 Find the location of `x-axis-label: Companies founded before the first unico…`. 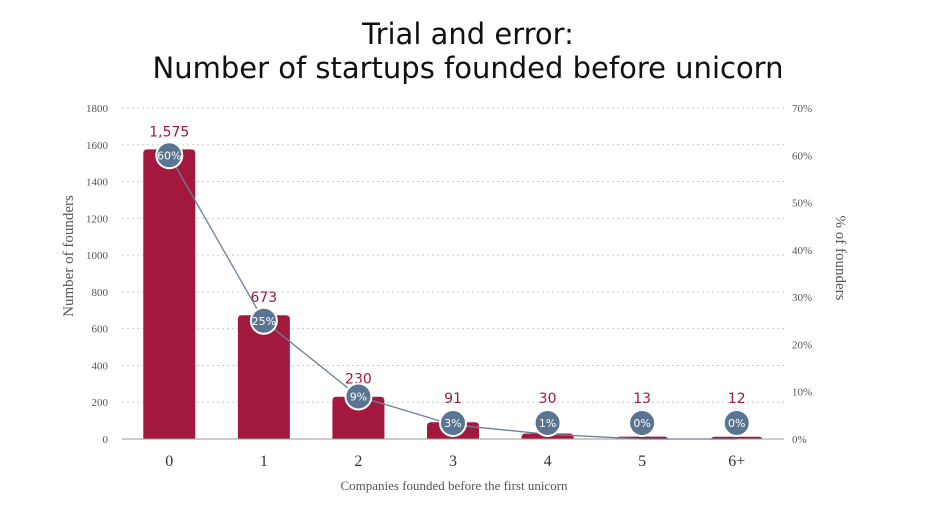

x-axis-label: Companies founded before the first unico… is located at coordinates (454, 485).